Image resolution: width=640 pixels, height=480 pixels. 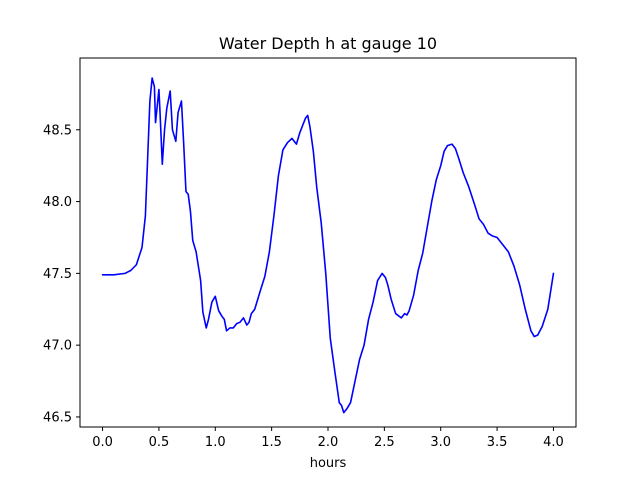 What do you see at coordinates (57, 202) in the screenshot?
I see `y-tick-label: 48.0` at bounding box center [57, 202].